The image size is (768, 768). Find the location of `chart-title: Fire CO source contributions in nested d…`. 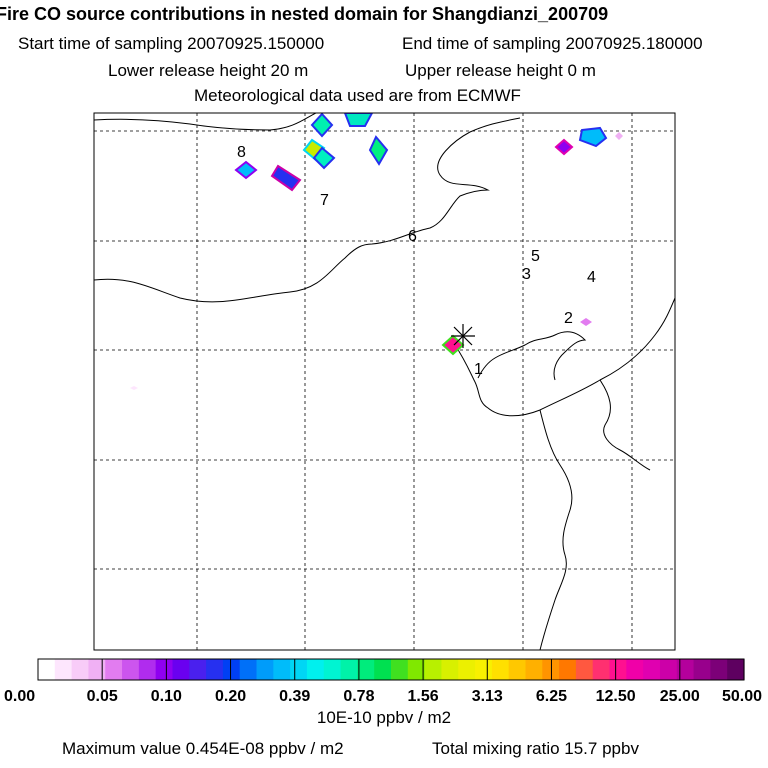

chart-title: Fire CO source contributions in nested d… is located at coordinates (304, 14).